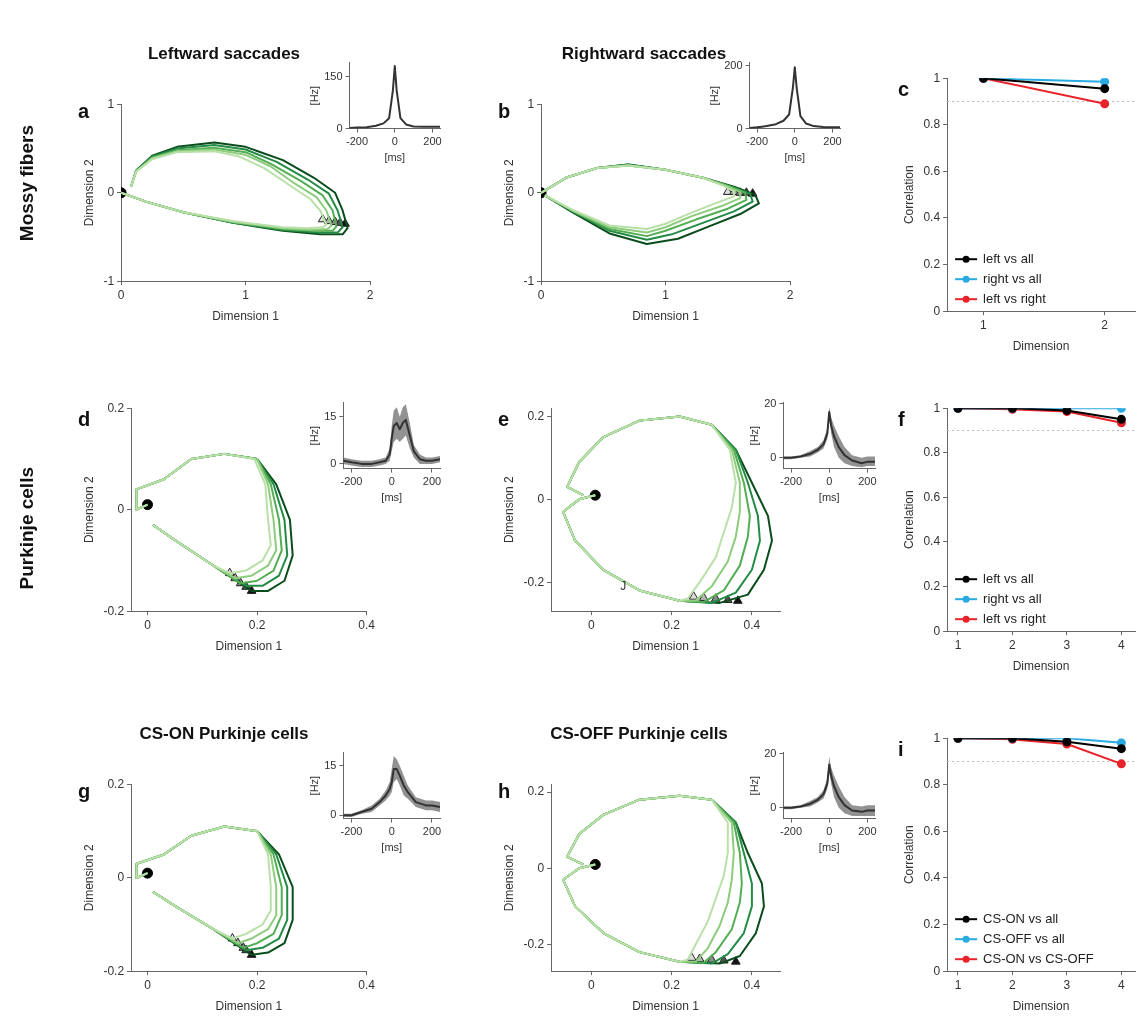 The width and height of the screenshot is (1145, 1021). Describe the element at coordinates (330, 764) in the screenshot. I see `y-tick-label: 15` at that location.